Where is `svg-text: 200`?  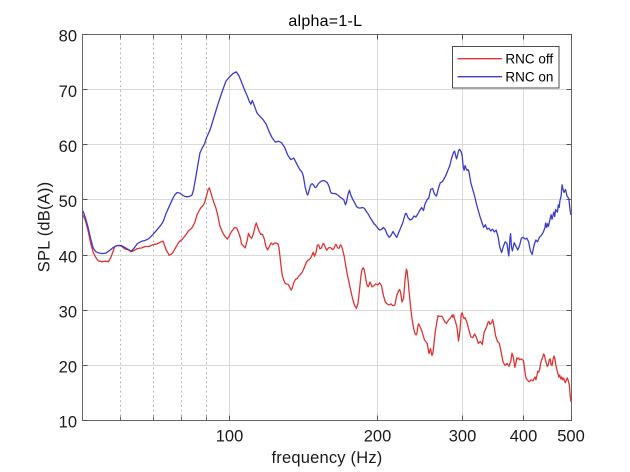 svg-text: 200 is located at coordinates (378, 436).